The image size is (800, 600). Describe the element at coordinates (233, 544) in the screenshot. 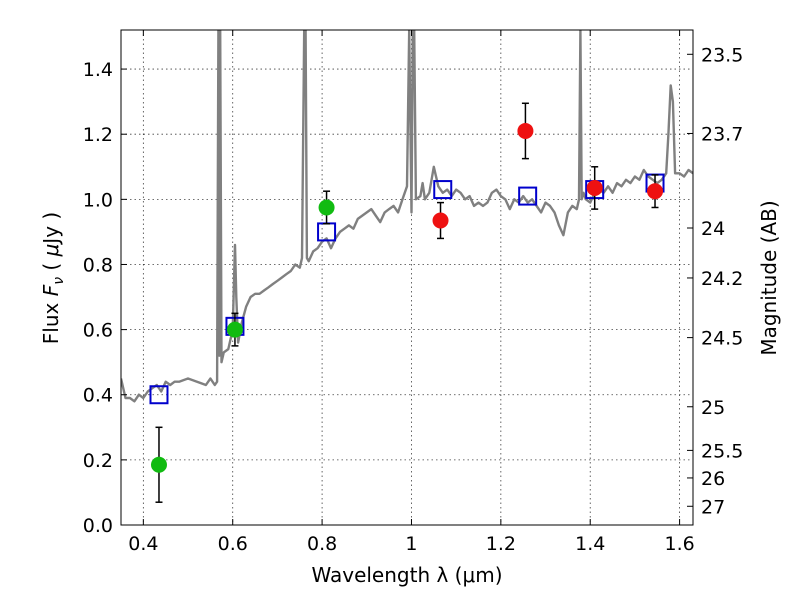

I see `x-tick-label: 0.6` at that location.